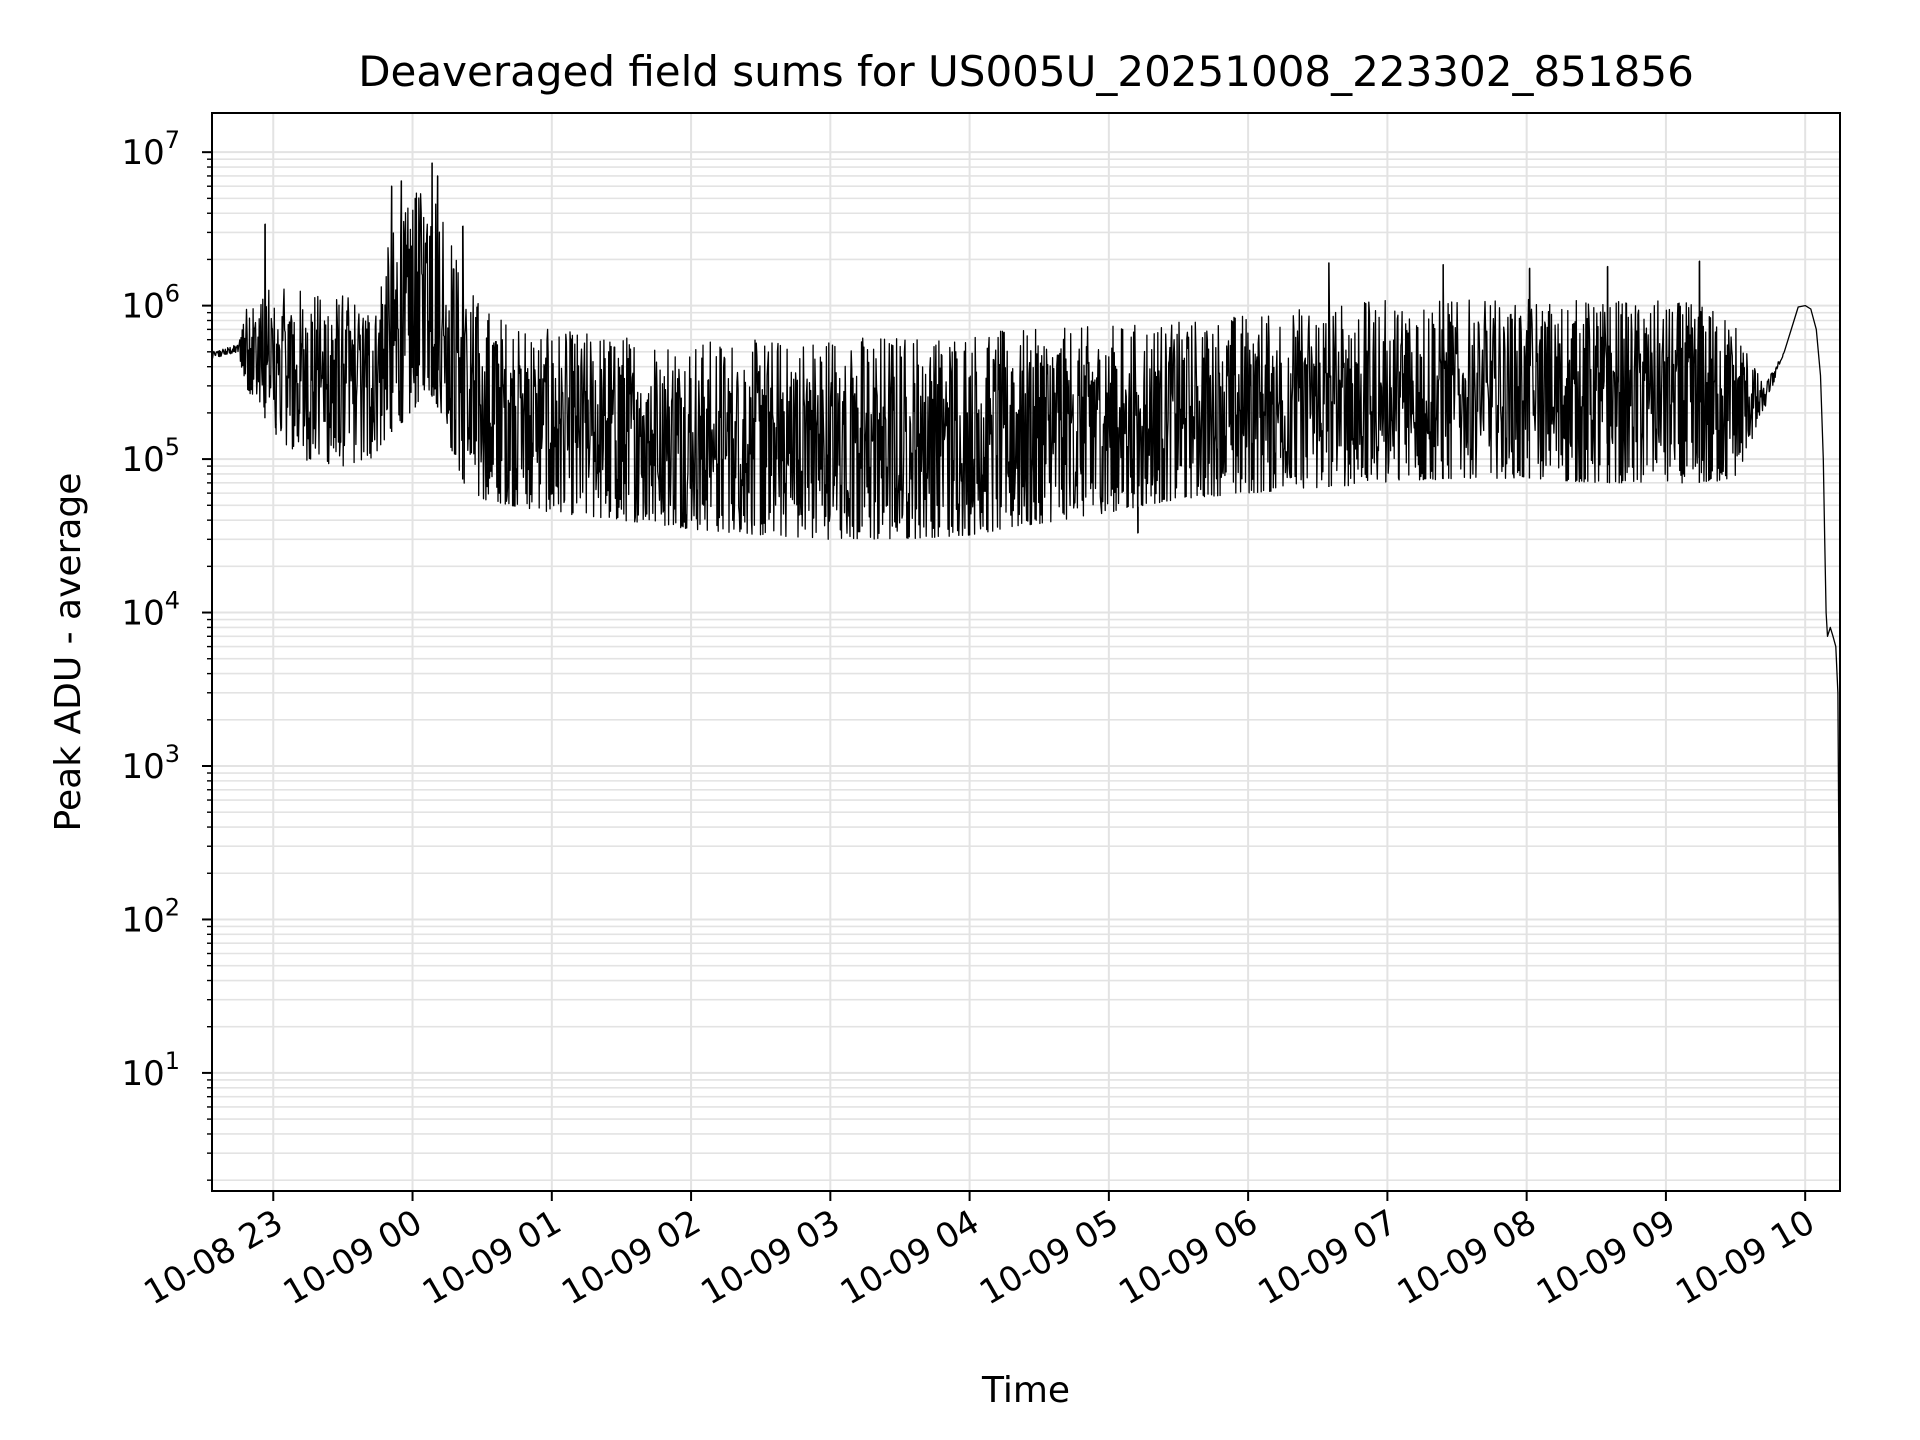 The height and width of the screenshot is (1440, 1920). Describe the element at coordinates (1606, 1257) in the screenshot. I see `x-tick-label: 10-09 09` at that location.